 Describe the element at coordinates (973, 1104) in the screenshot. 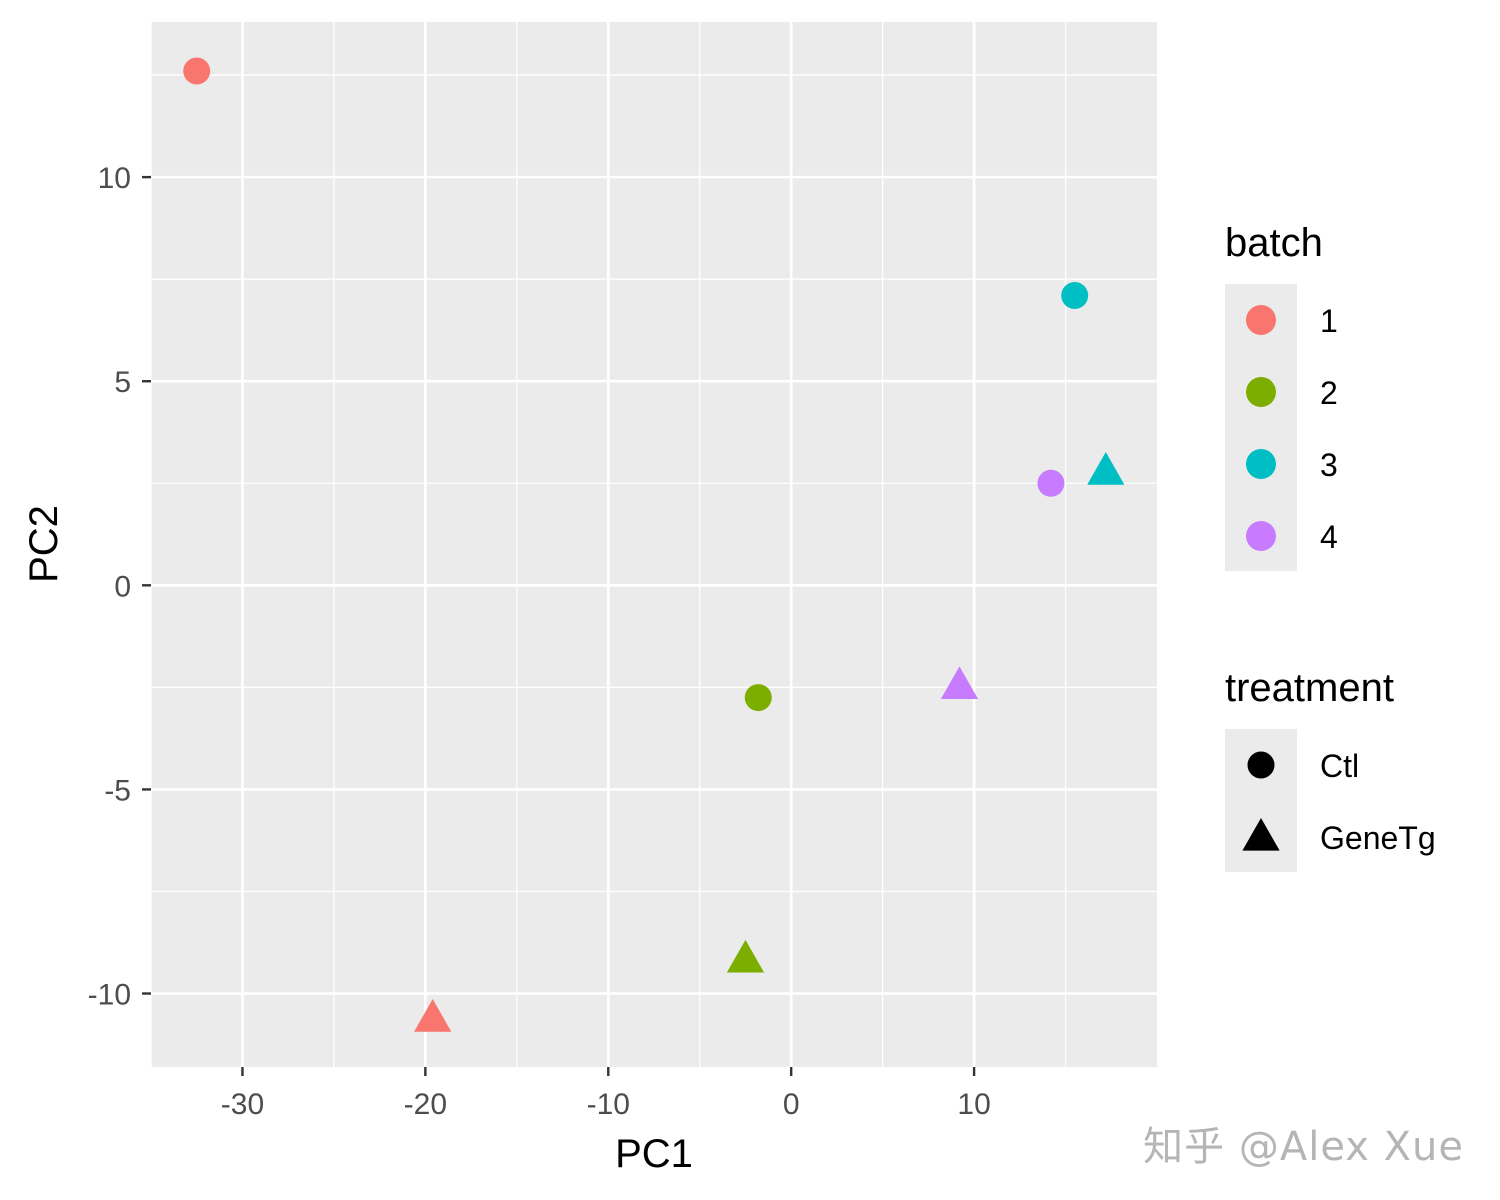

I see `x-tick-label: 10` at that location.